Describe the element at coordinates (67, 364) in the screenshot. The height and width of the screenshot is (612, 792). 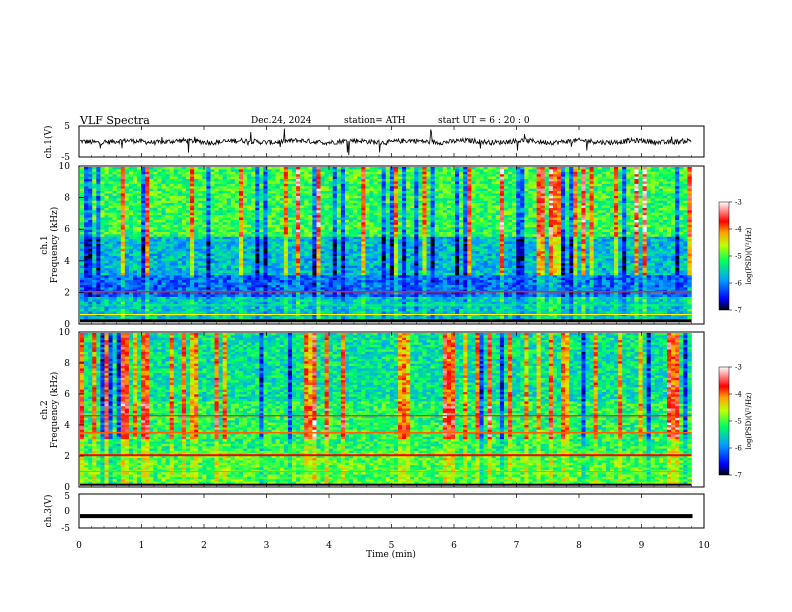
I see `ch2-spec-ytick-label: 8` at that location.